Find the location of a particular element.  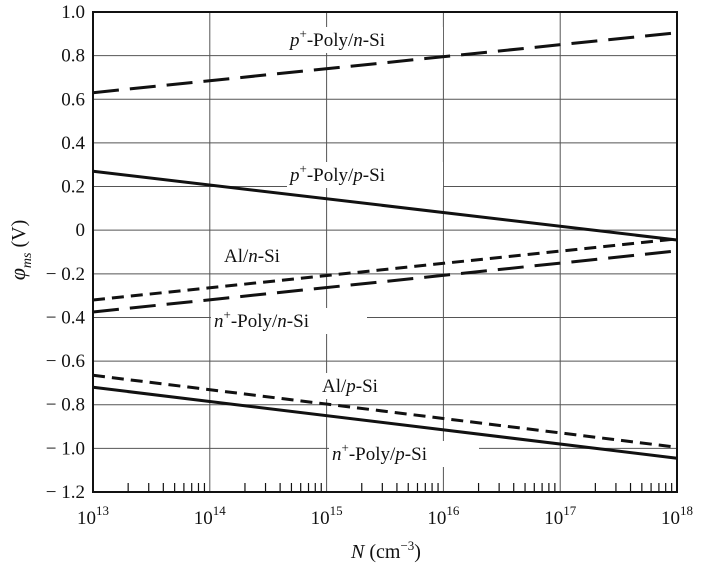

x-tick-label-4: 1017 is located at coordinates (560, 516).